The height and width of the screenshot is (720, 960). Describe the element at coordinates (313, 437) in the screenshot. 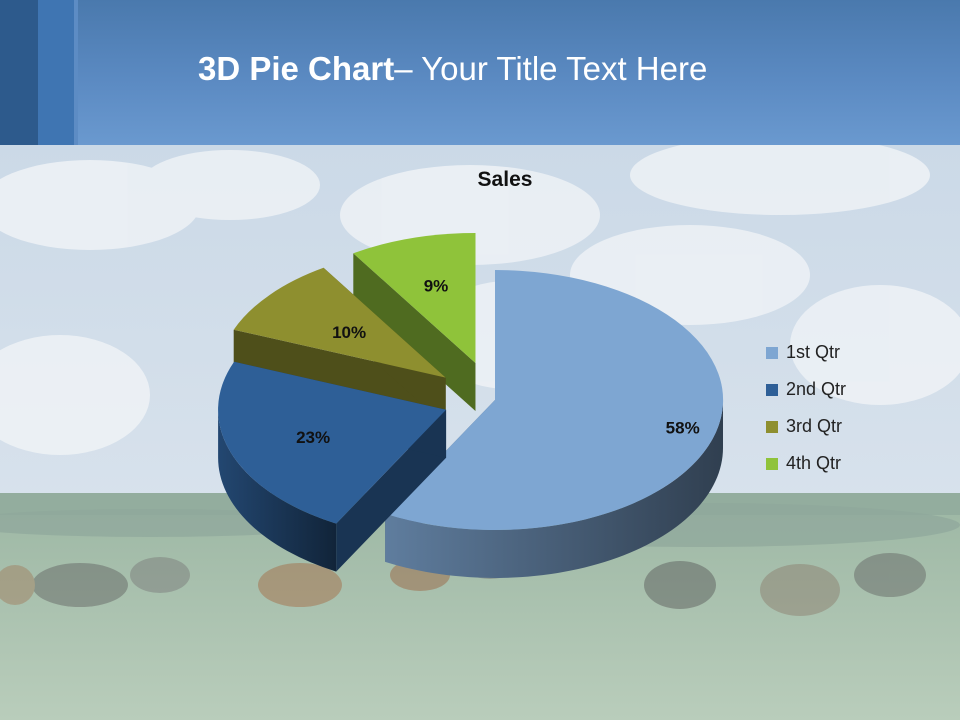

I see `pie-data-label: 23%` at that location.